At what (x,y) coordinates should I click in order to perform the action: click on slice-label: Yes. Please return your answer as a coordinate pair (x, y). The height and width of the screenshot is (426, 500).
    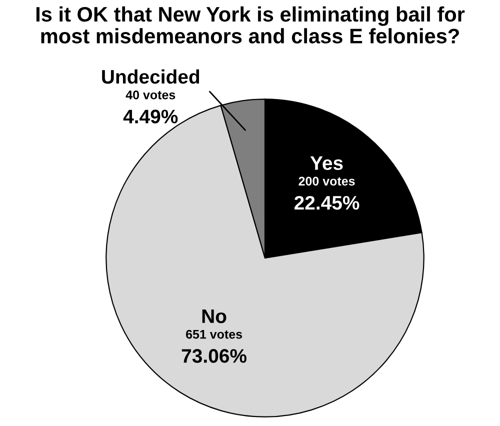
    Looking at the image, I should click on (326, 163).